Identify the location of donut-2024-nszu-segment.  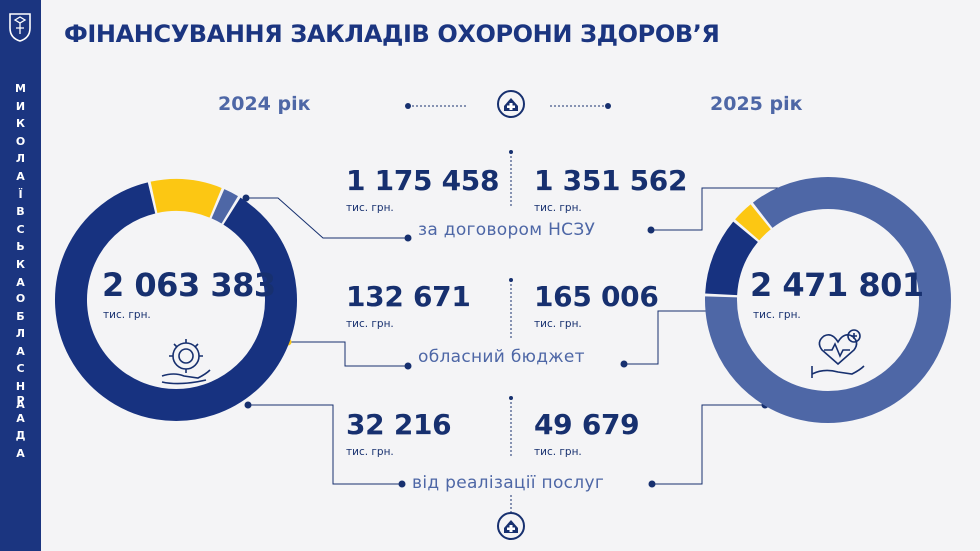
(176, 301).